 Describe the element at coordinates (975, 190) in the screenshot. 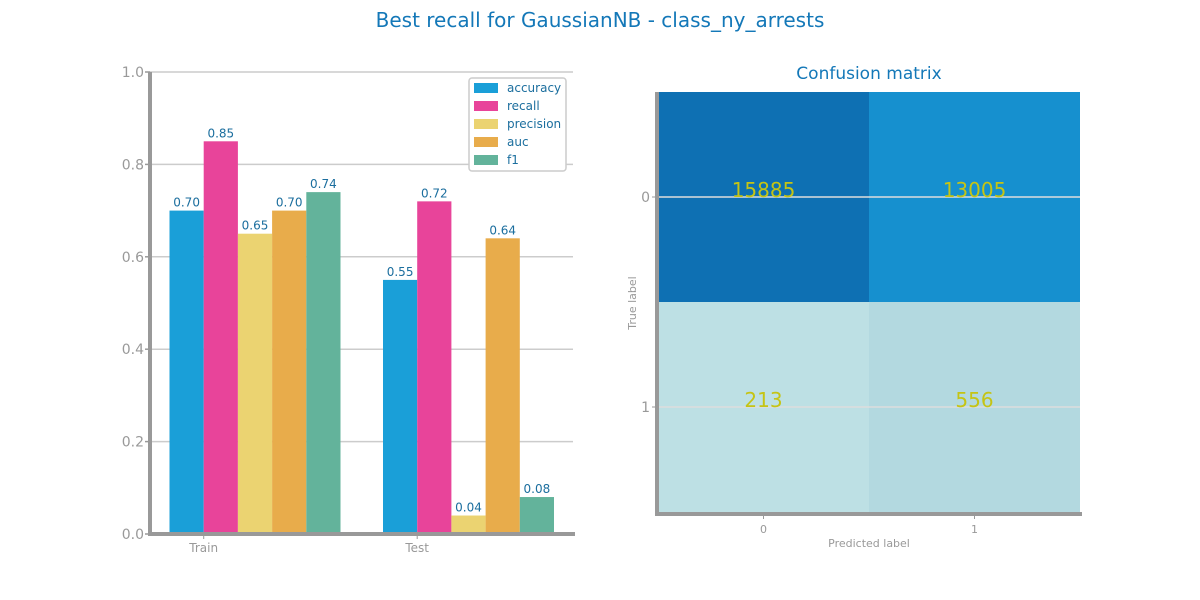

I see `cm-value: 13005` at that location.